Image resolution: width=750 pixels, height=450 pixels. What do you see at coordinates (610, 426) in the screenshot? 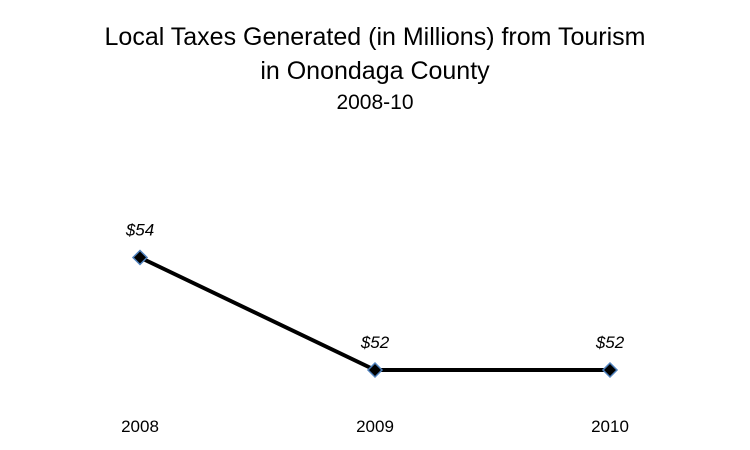
I see `x-tick-label-2010: 2010` at bounding box center [610, 426].